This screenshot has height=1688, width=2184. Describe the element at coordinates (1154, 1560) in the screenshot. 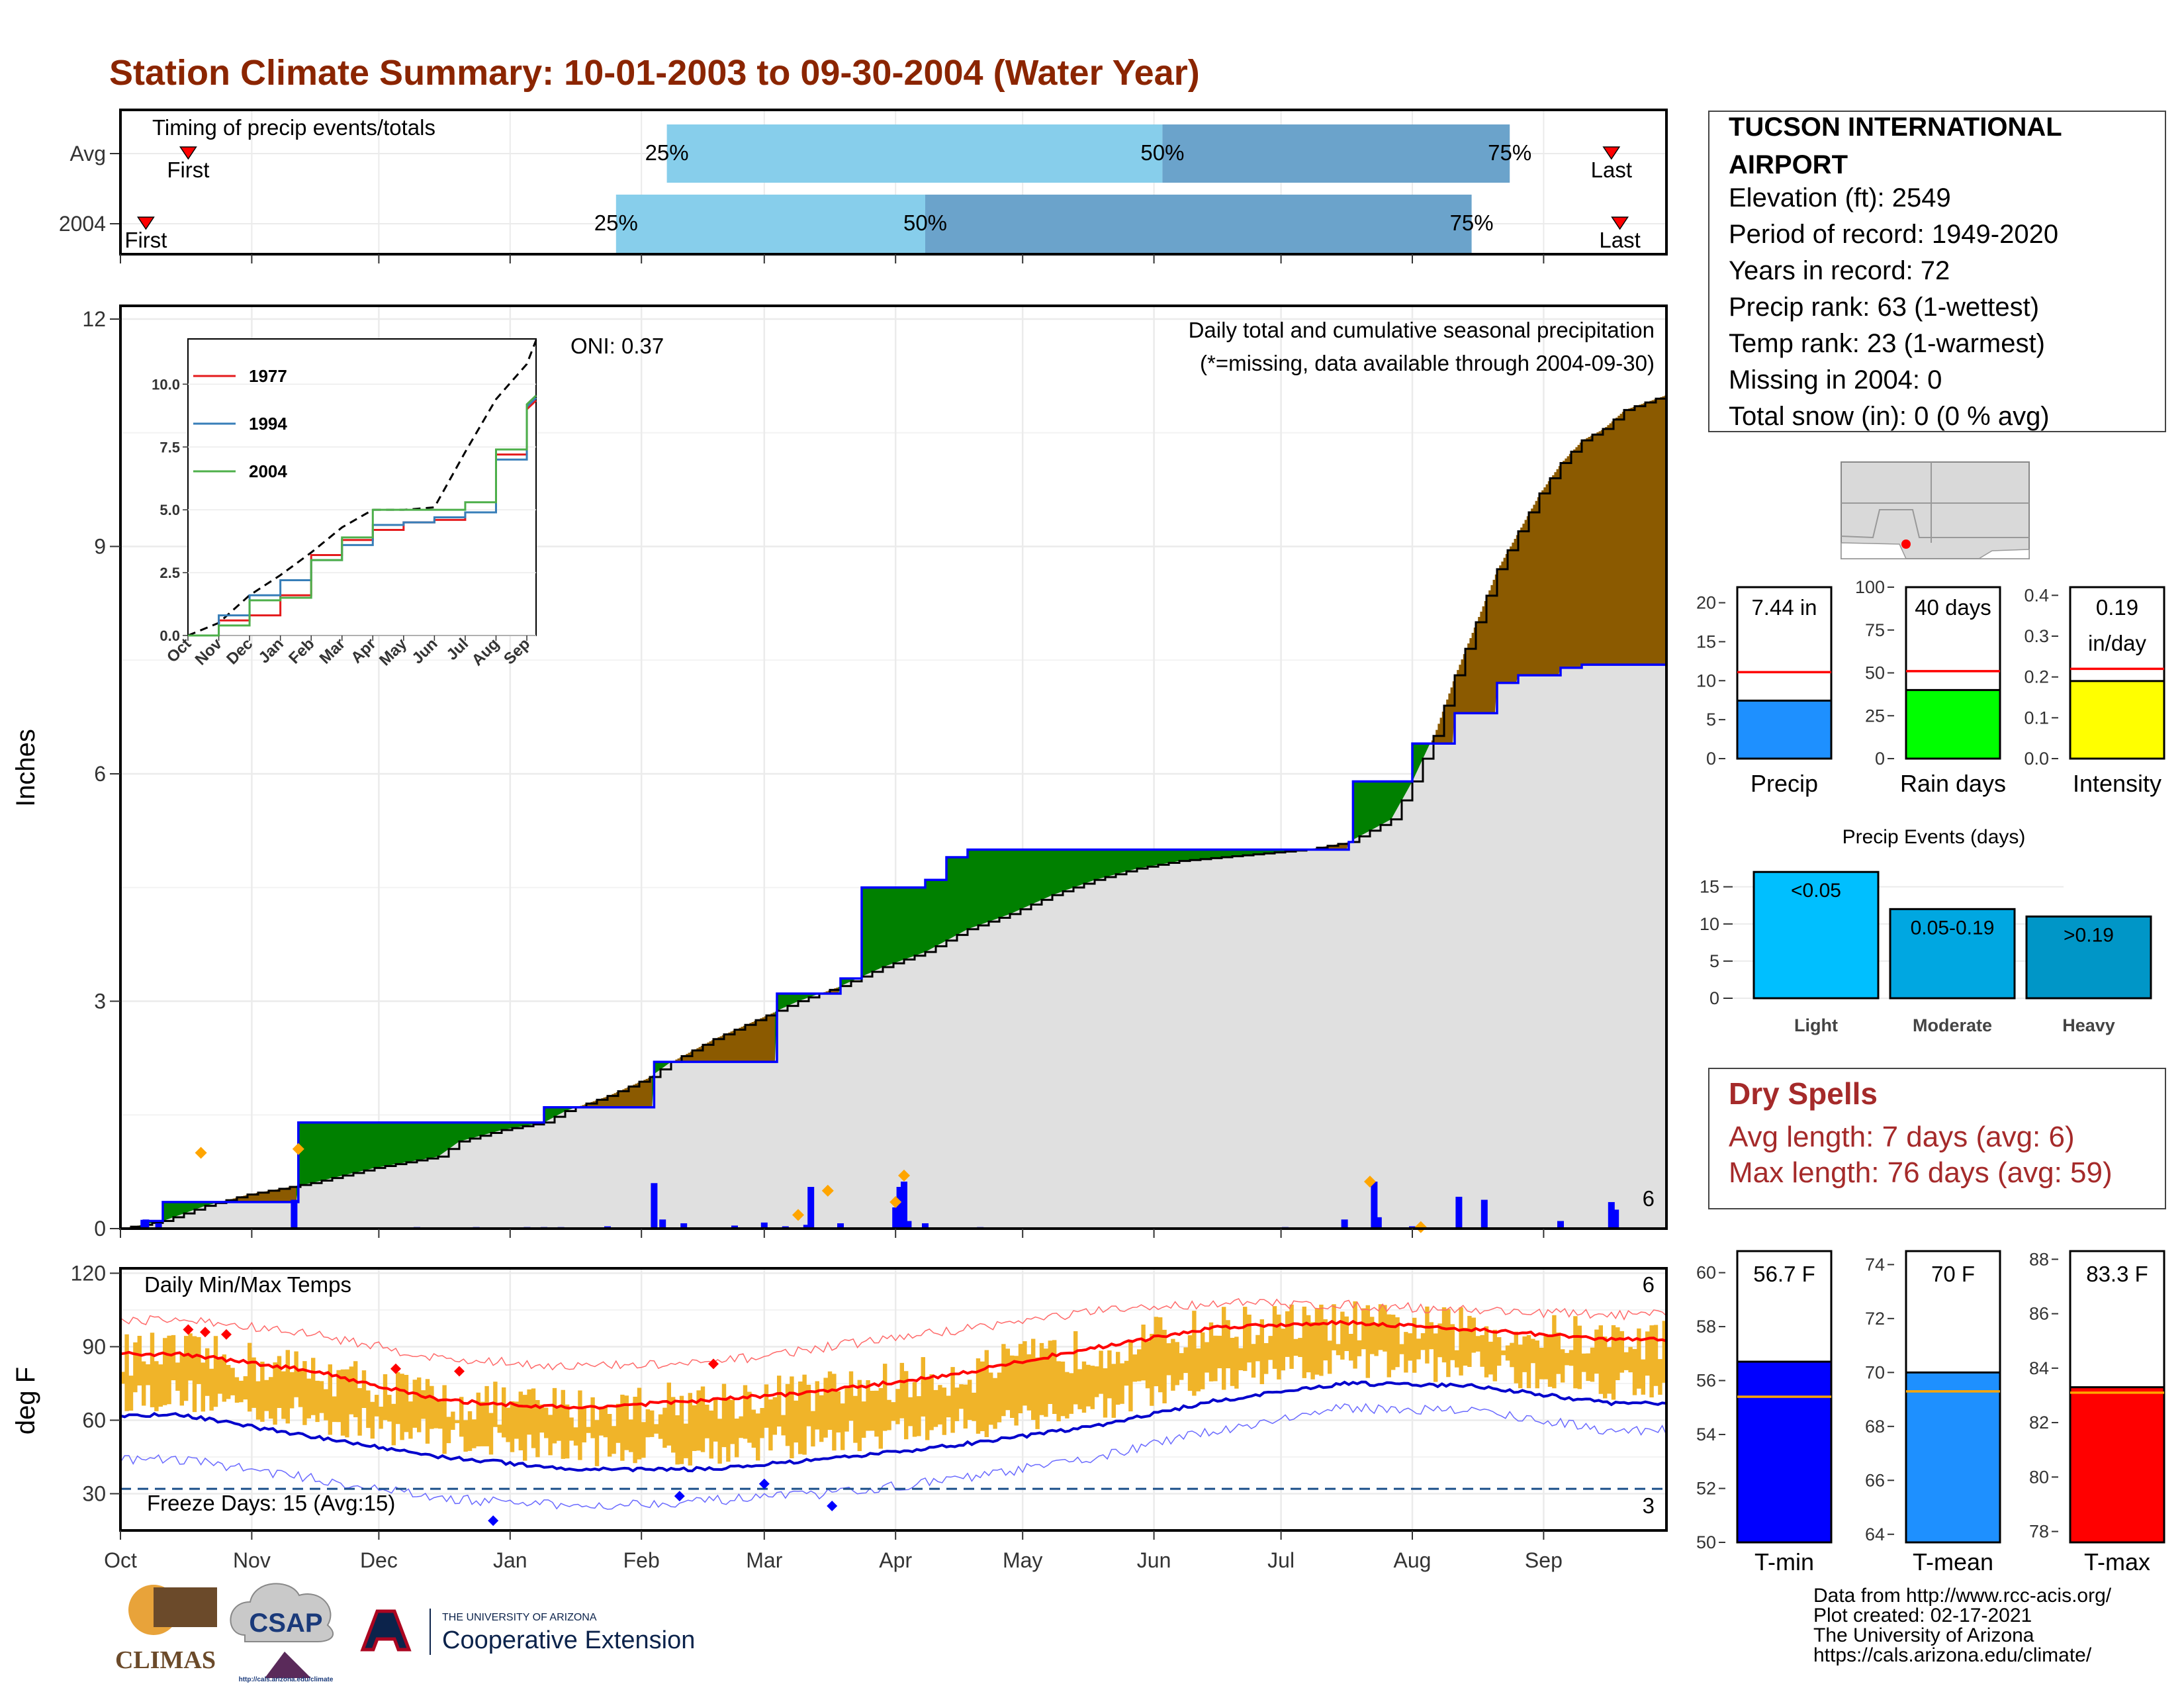

I see `month-x-tick-label: Jun` at that location.